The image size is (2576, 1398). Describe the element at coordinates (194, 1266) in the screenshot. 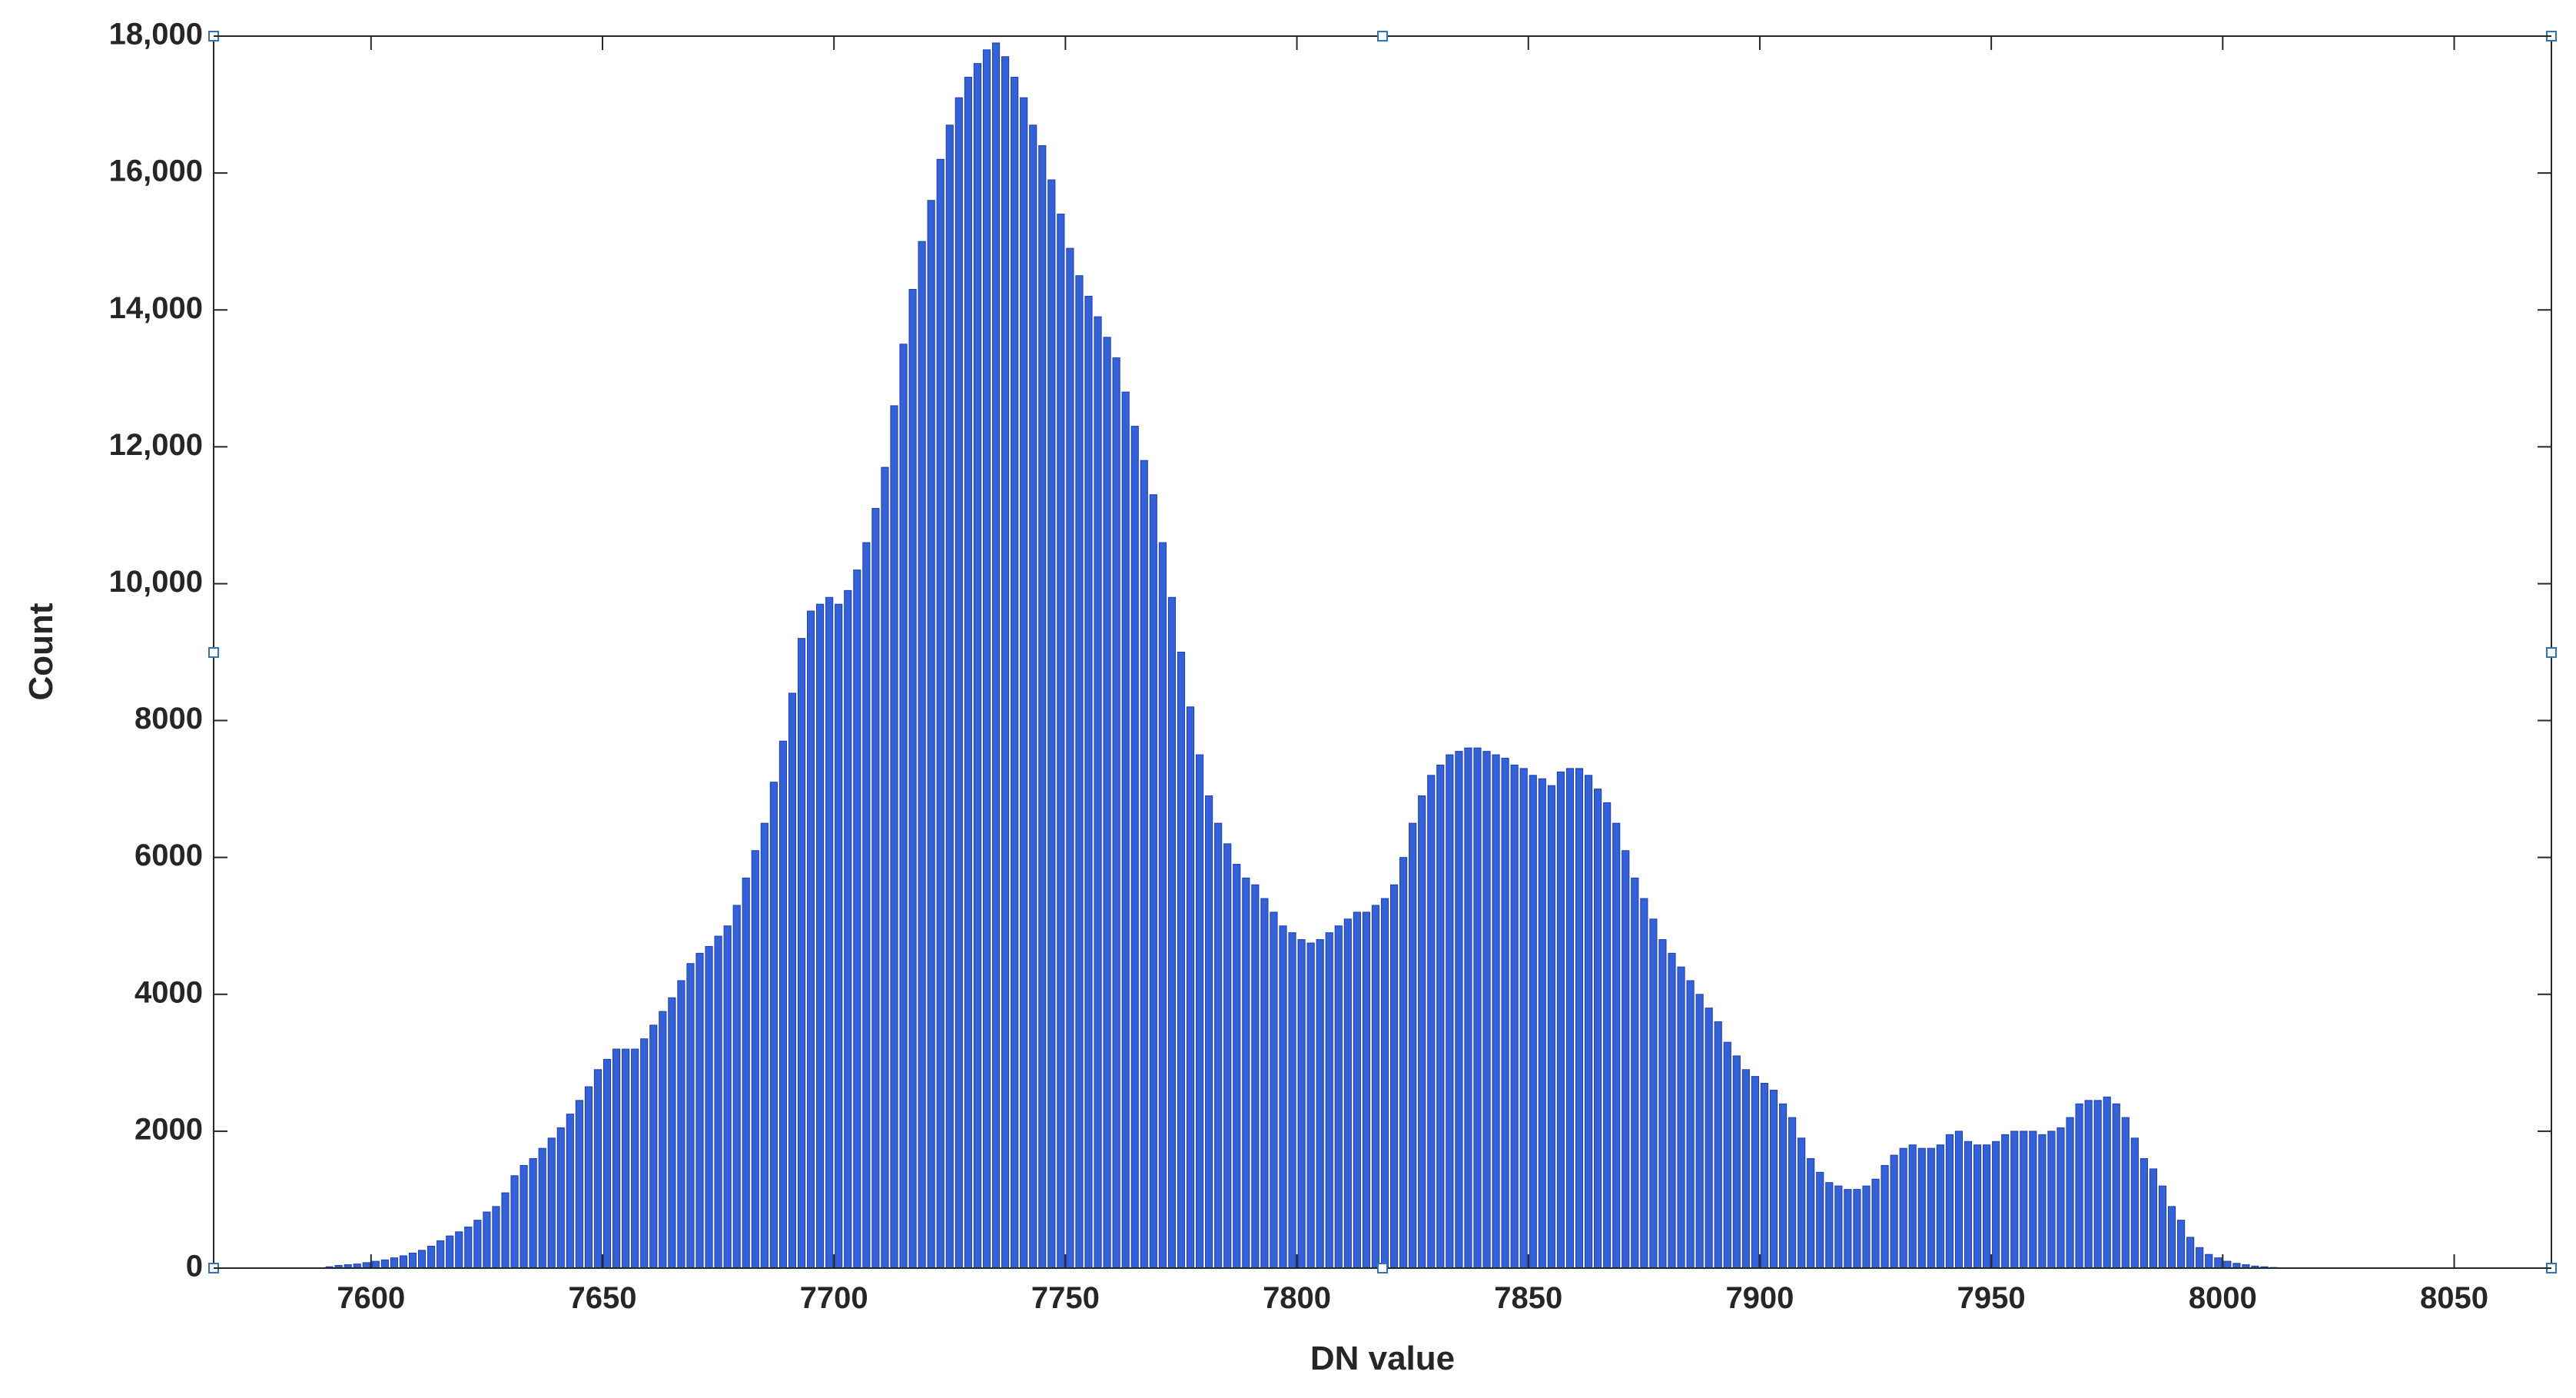

I see `y-tick-label: 0` at that location.